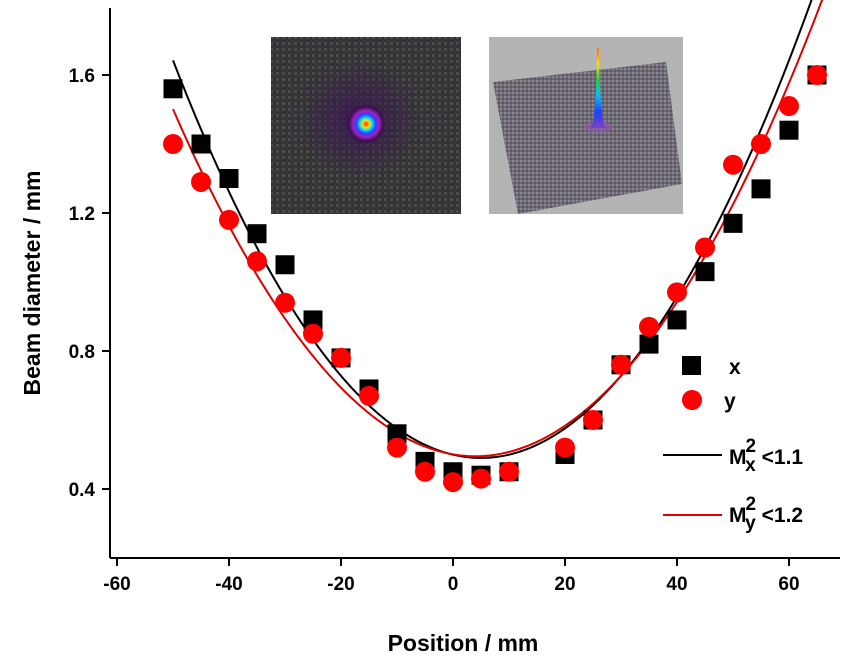 This screenshot has width=850, height=663. What do you see at coordinates (676, 584) in the screenshot?
I see `x-tick-label: 40` at bounding box center [676, 584].